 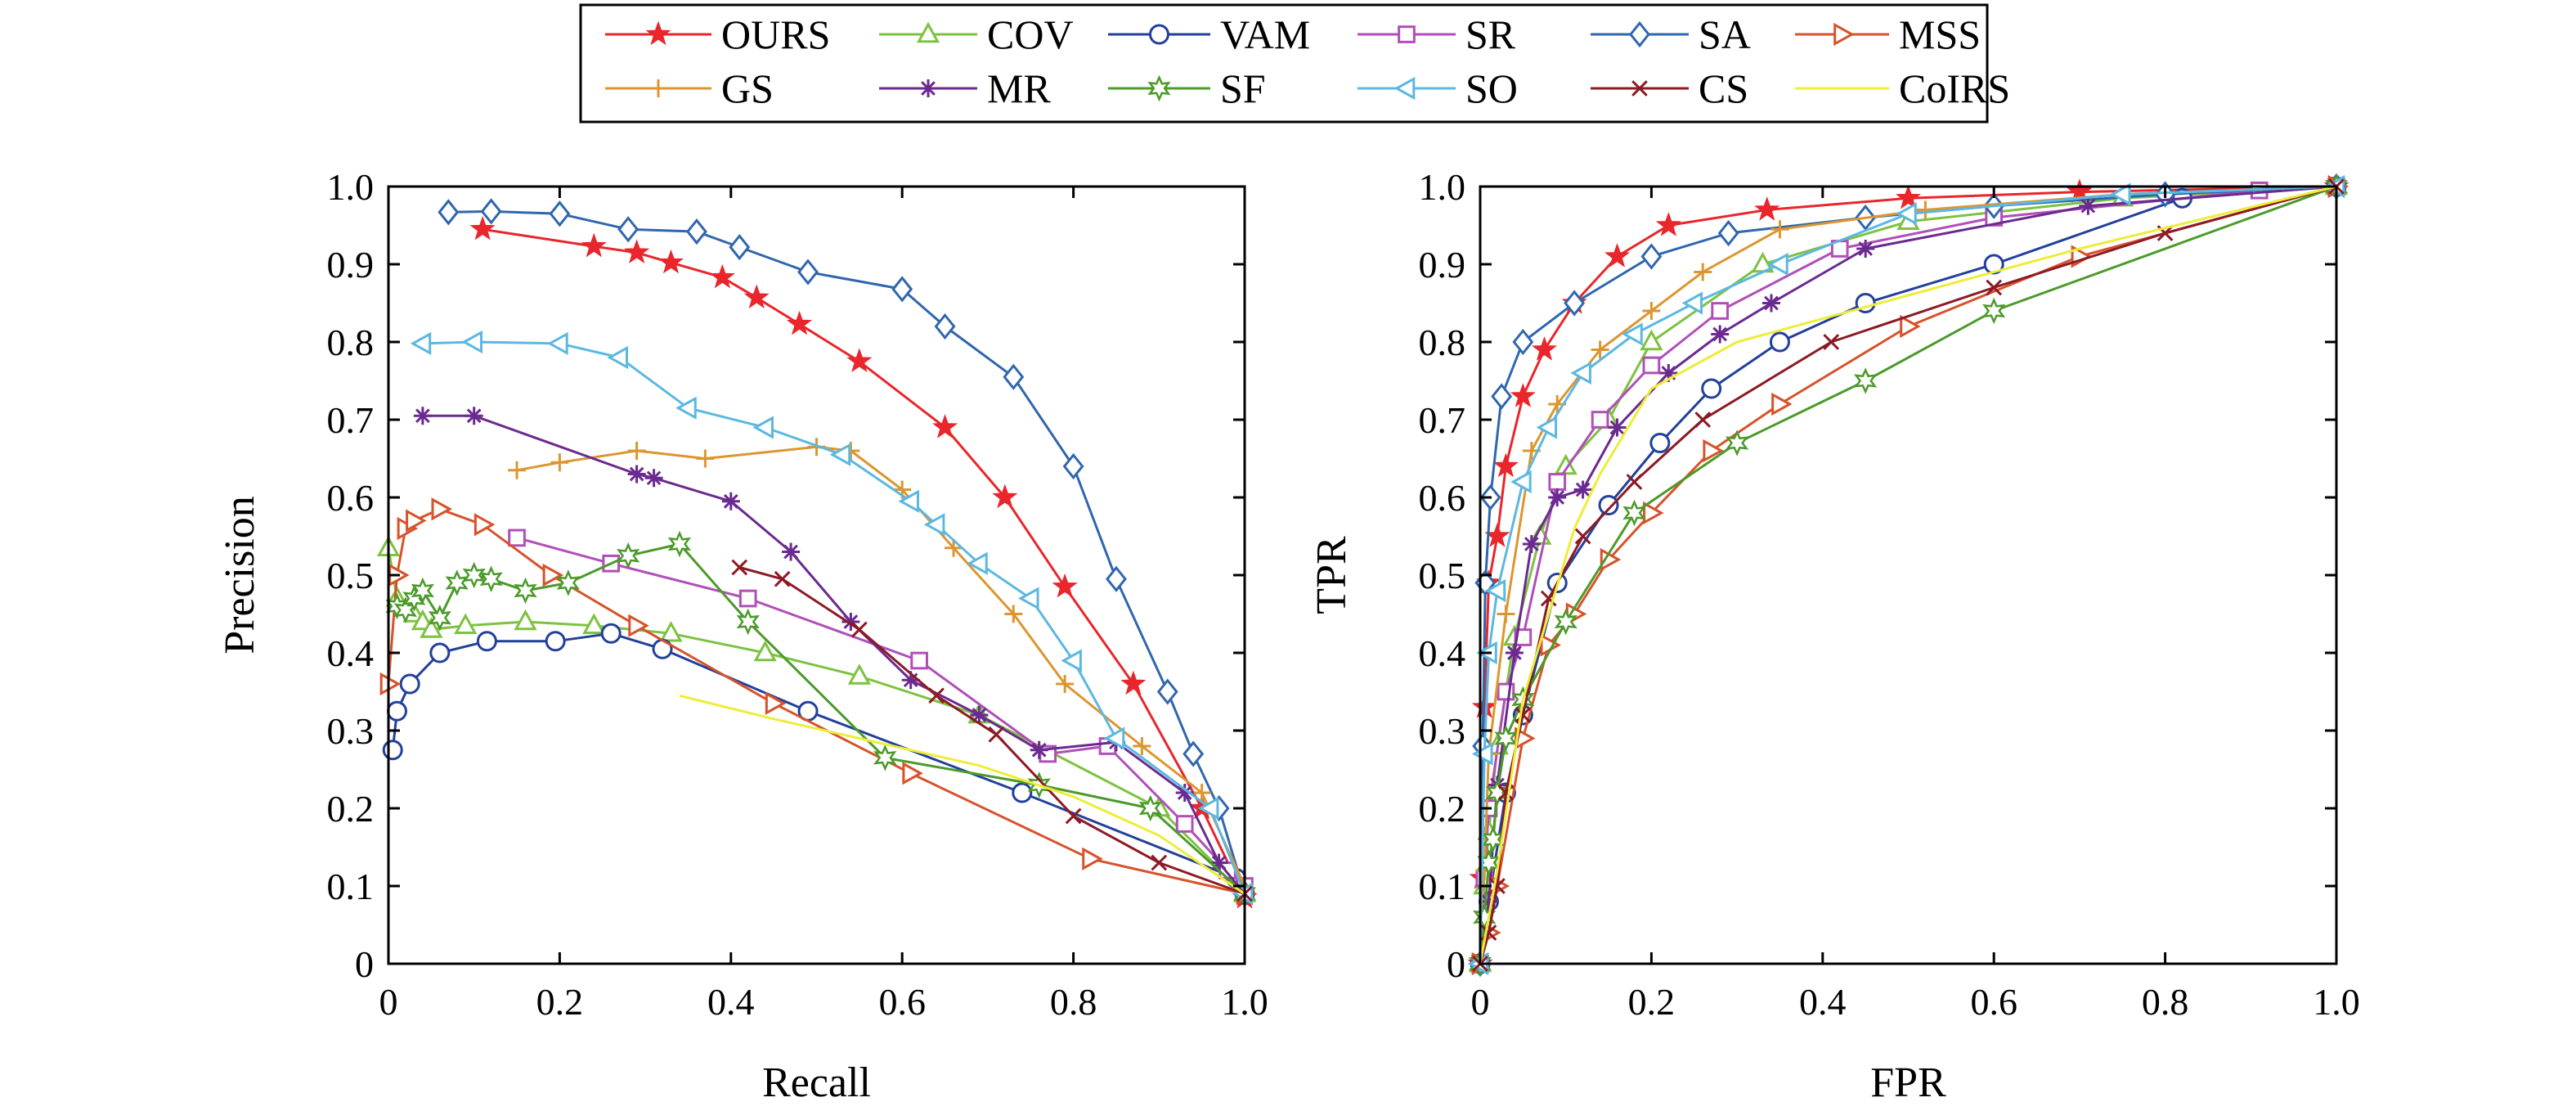 What do you see at coordinates (731, 1002) in the screenshot?
I see `pr-xtick-label: 0.4` at bounding box center [731, 1002].